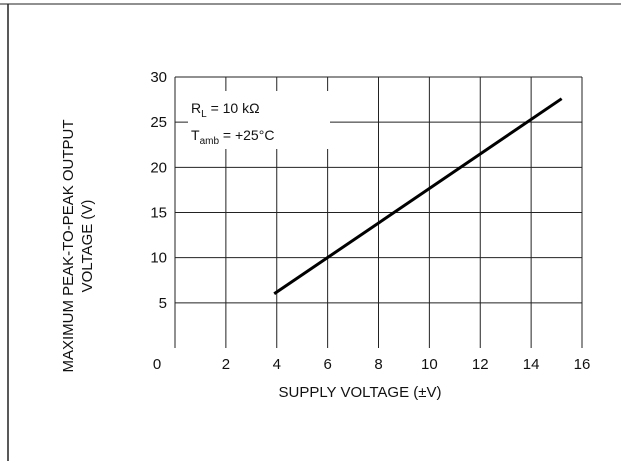  What do you see at coordinates (225, 110) in the screenshot?
I see `annotation-rl: RL = 10 kΩ` at bounding box center [225, 110].